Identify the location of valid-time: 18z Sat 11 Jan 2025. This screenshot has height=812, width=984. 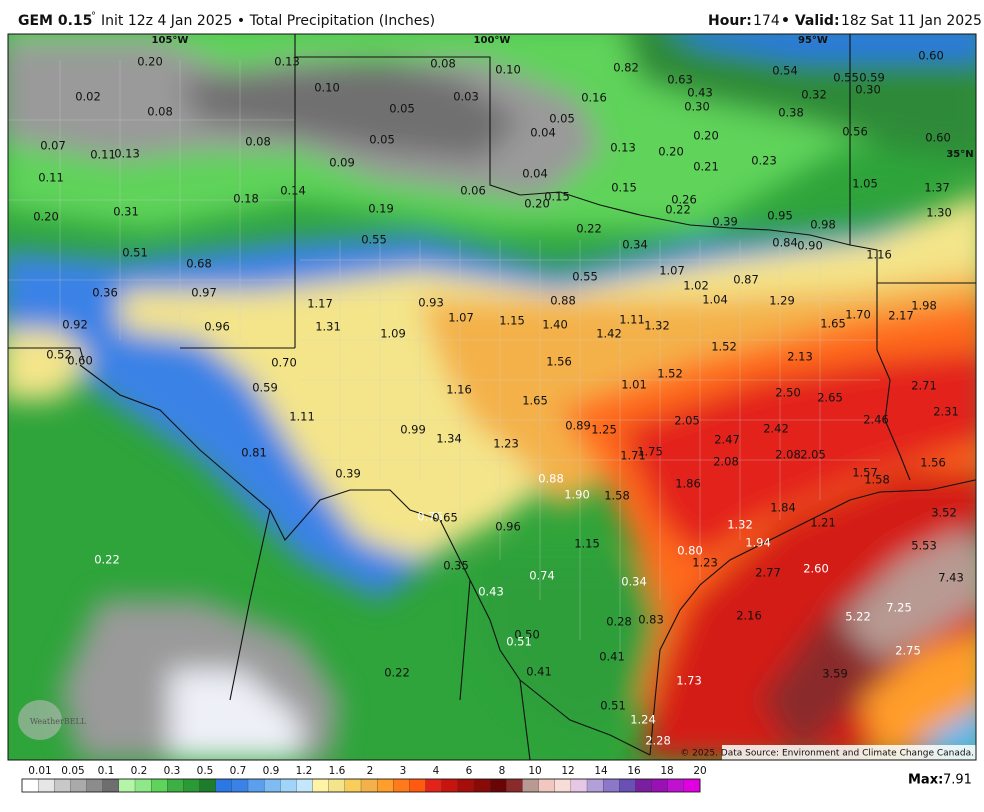
(911, 21).